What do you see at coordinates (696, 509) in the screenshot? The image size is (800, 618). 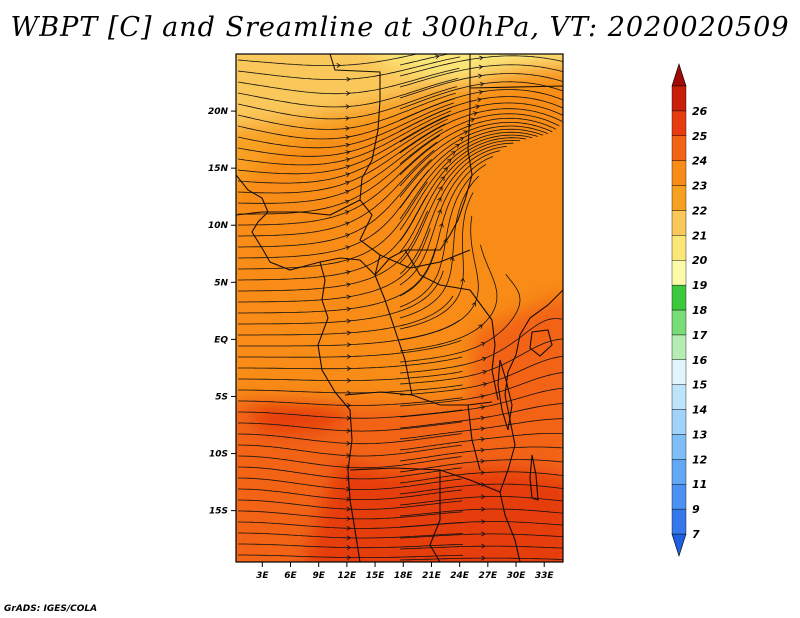 I see `colorbar-label: 9` at bounding box center [696, 509].